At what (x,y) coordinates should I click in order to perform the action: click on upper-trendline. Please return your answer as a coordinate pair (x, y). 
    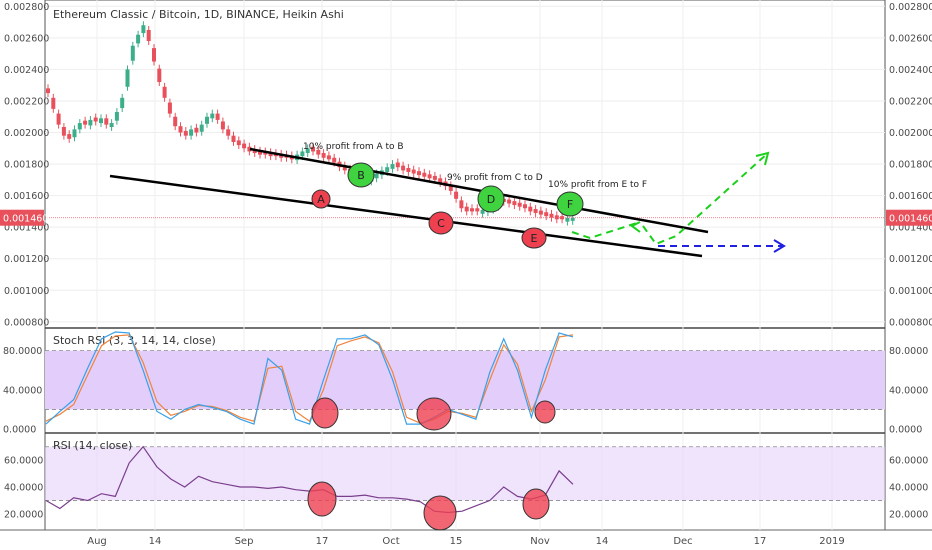
    Looking at the image, I should click on (479, 190).